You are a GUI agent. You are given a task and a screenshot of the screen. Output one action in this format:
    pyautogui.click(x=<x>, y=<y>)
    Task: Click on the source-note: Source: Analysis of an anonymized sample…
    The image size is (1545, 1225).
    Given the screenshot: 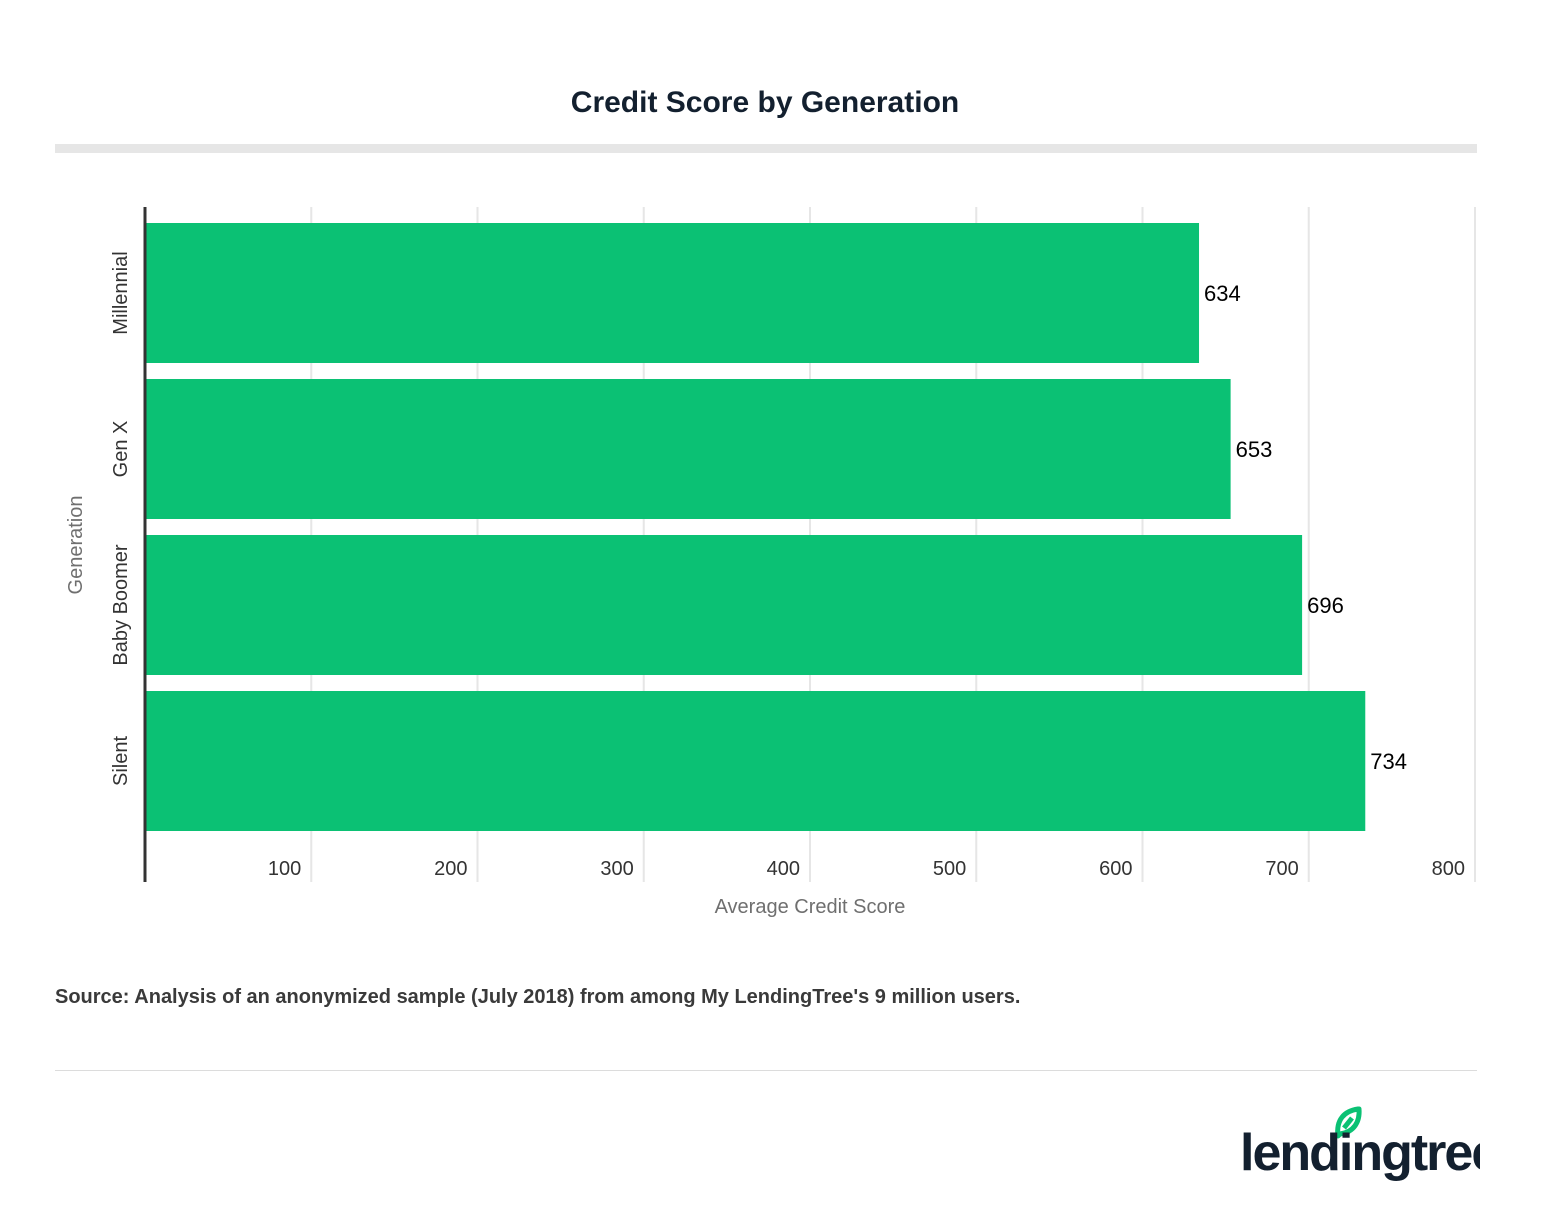 What is the action you would take?
    pyautogui.click(x=538, y=997)
    